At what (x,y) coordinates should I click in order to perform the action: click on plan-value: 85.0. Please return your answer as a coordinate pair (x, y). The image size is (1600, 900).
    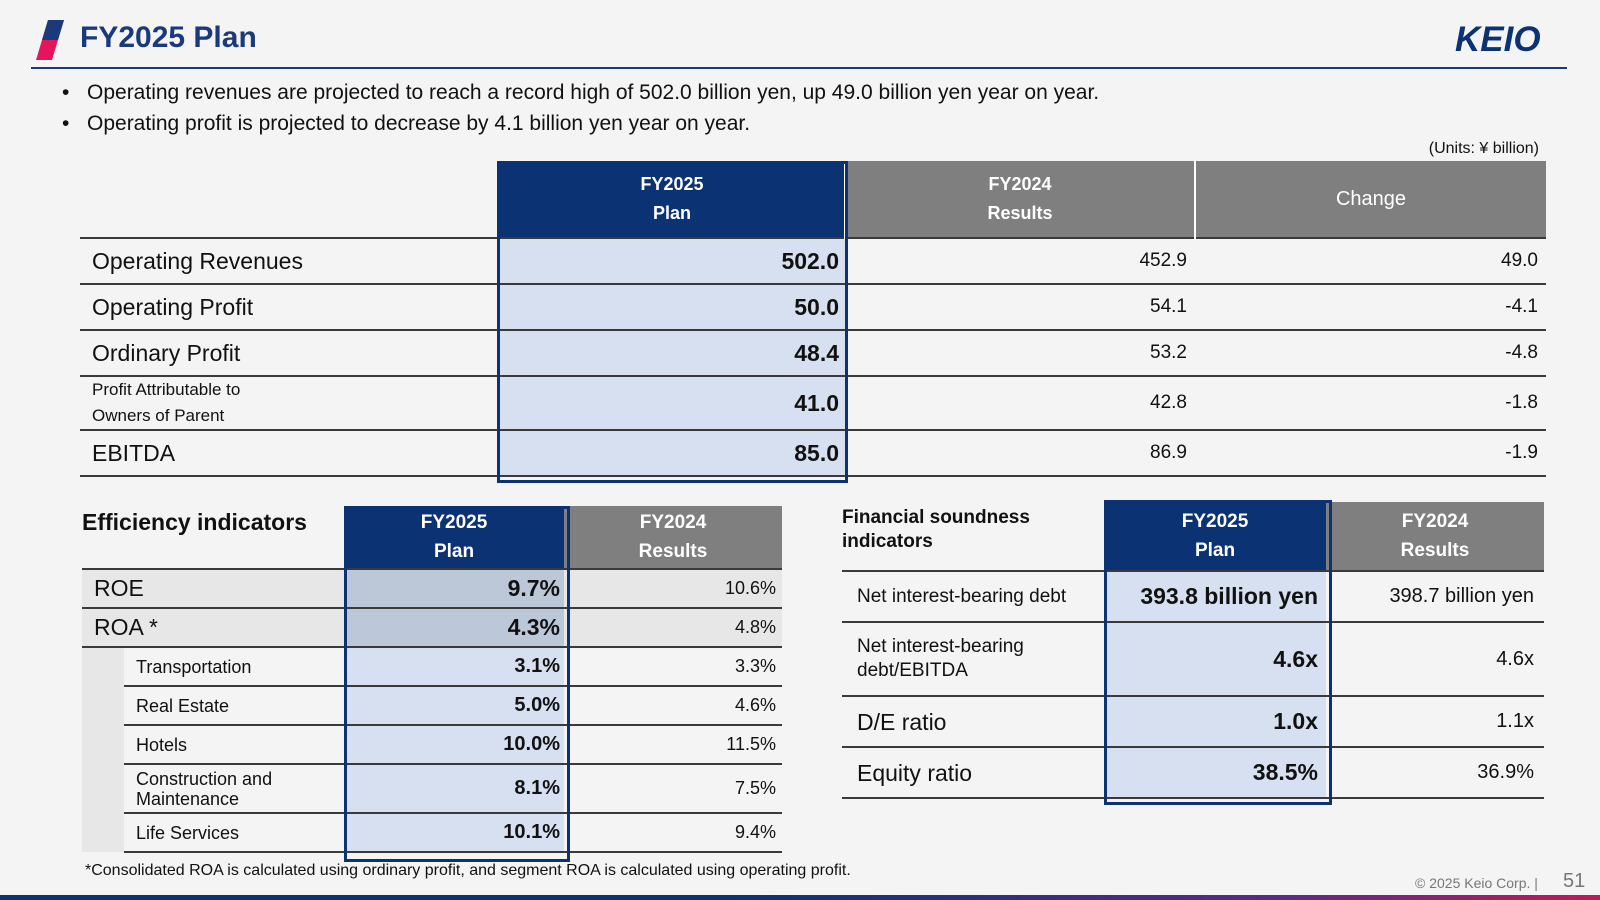
    Looking at the image, I should click on (672, 453).